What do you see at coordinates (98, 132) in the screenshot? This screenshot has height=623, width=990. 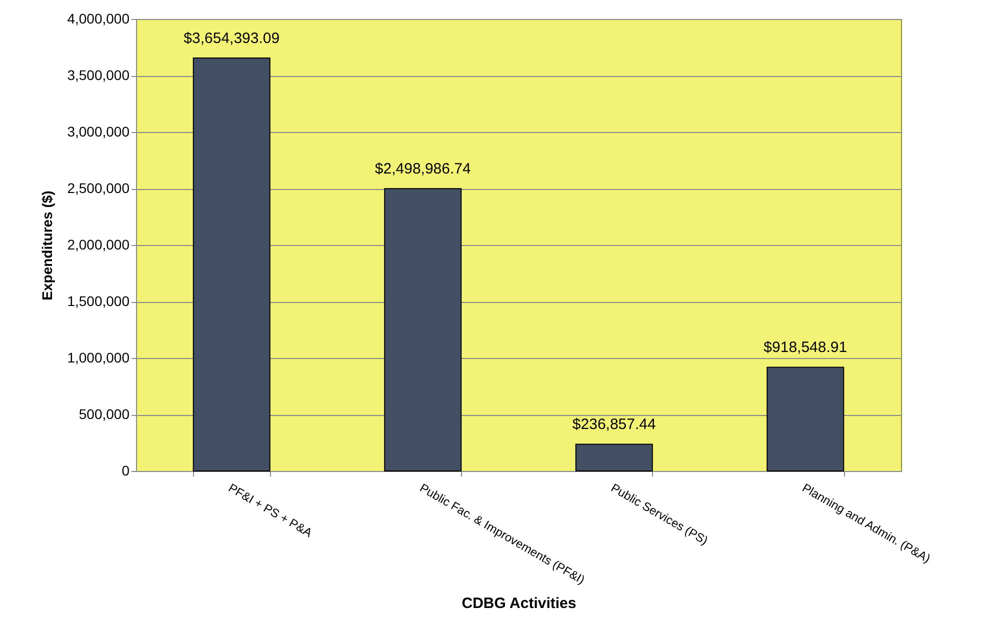 I see `y-tick-label: 3,000,000` at bounding box center [98, 132].